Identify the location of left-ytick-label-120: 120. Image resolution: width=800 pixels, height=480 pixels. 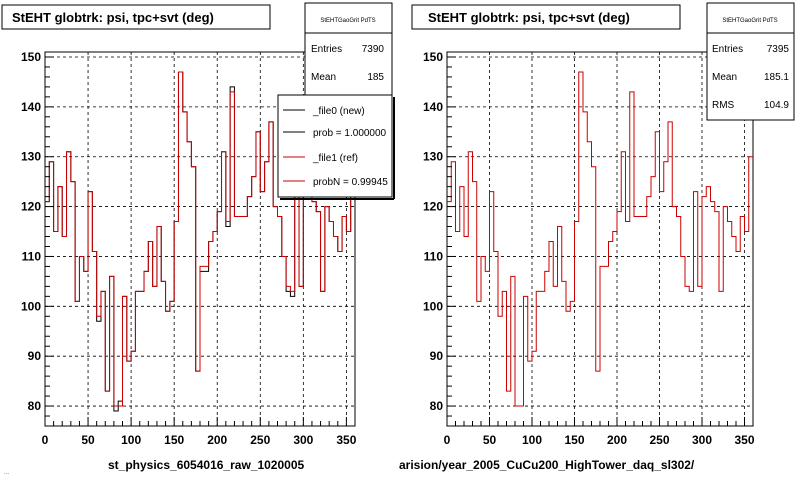
(31, 207).